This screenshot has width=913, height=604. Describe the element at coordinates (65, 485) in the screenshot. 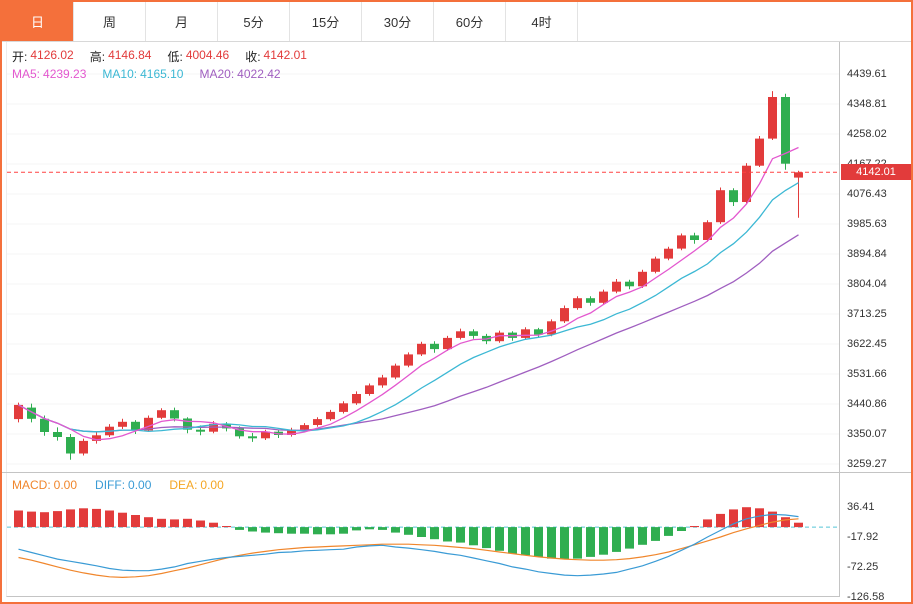

I see `macd-value: 0.00` at that location.